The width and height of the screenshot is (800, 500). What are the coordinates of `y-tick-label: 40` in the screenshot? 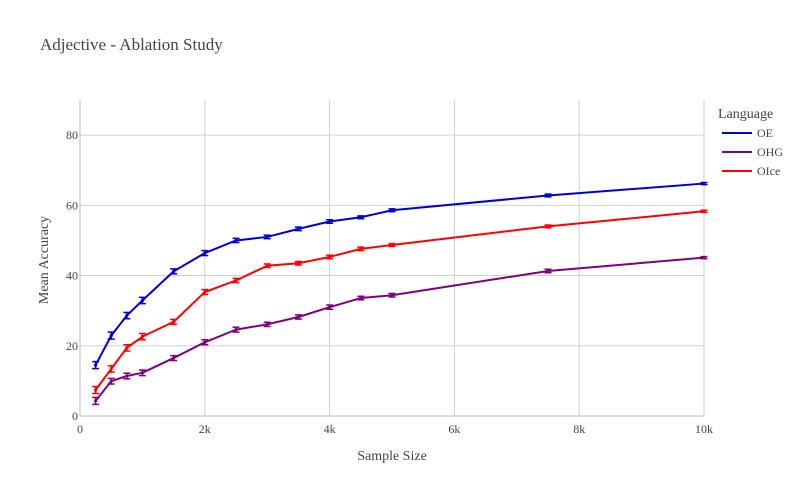 It's located at (72, 276).